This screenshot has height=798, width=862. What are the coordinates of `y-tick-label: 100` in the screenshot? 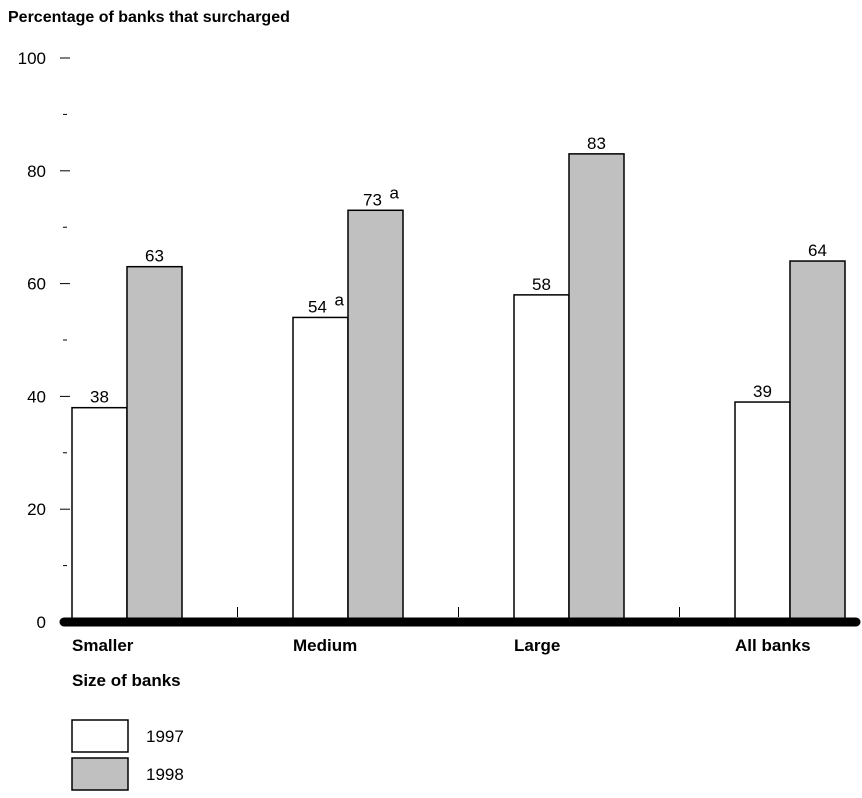 It's located at (32, 58).